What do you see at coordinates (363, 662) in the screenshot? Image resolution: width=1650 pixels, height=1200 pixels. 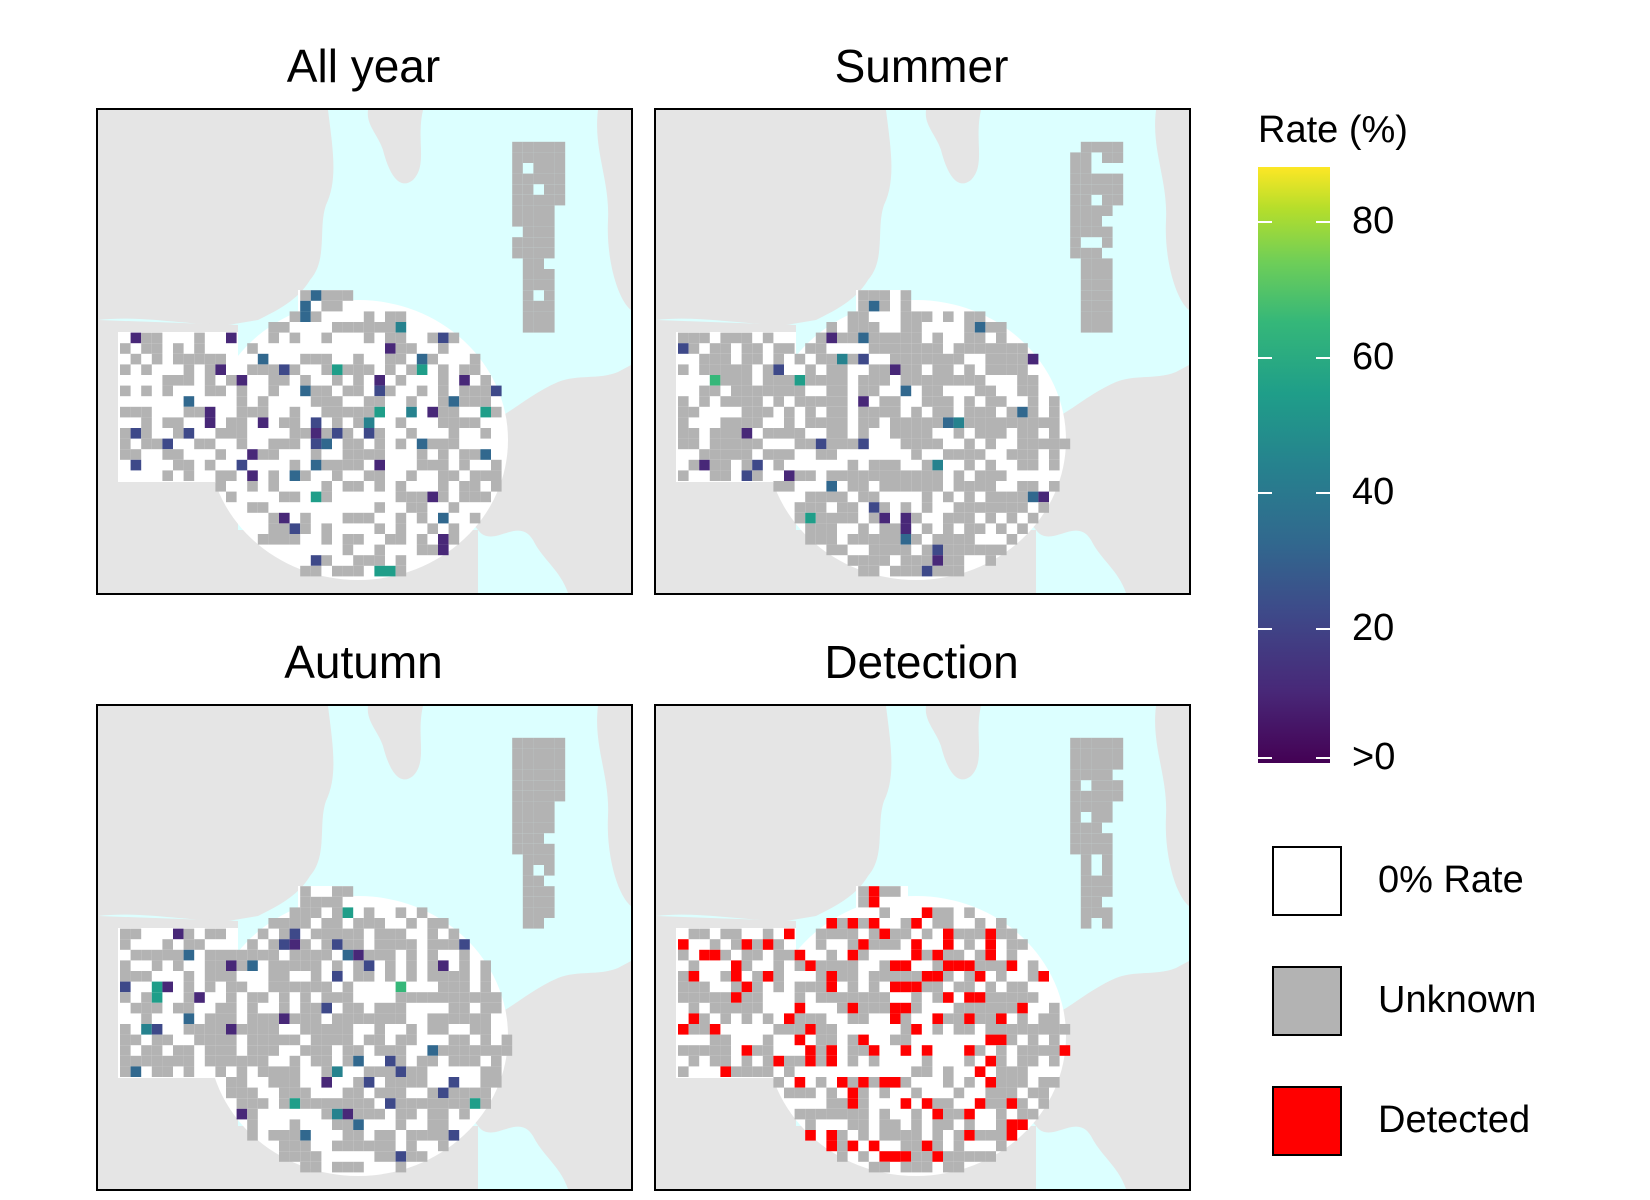 I see `panel-title-autumn: Autumn` at bounding box center [363, 662].